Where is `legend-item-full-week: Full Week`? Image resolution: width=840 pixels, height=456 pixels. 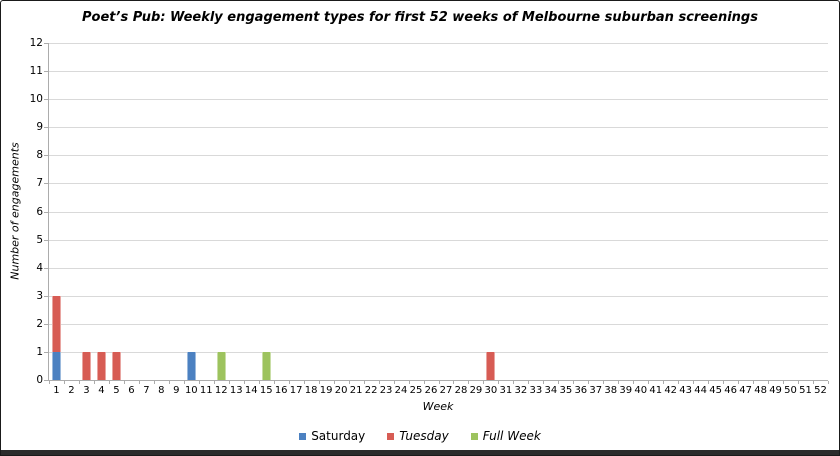 legend-item-full-week: Full Week is located at coordinates (505, 436).